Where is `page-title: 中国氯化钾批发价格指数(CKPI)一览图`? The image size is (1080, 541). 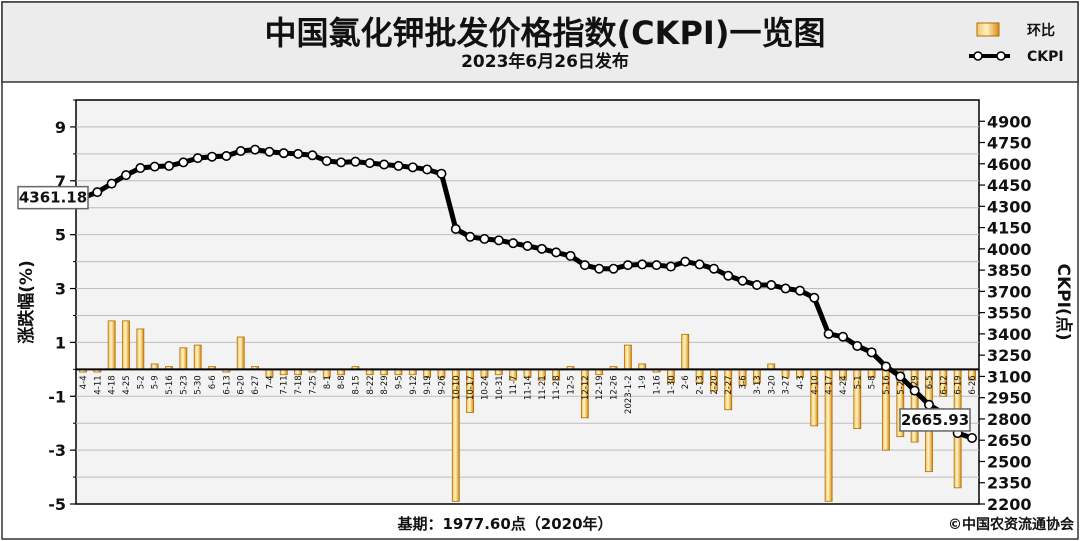
page-title: 中国氯化钾批发价格指数(CKPI)一览图 is located at coordinates (545, 33).